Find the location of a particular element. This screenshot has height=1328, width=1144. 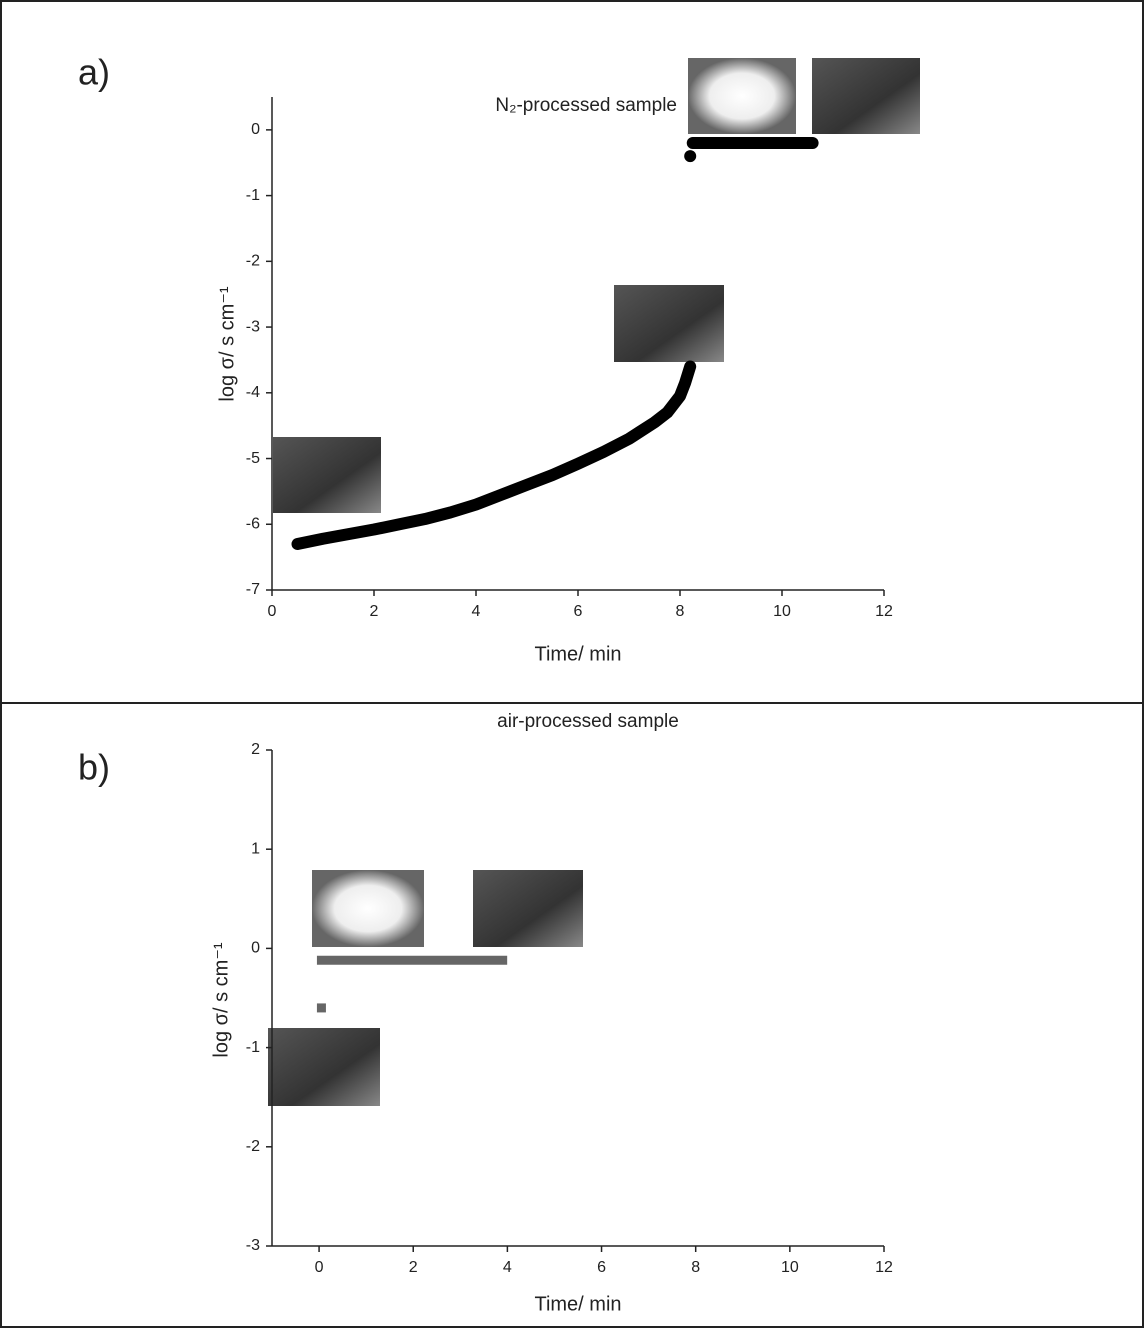

panel-label: a) is located at coordinates (94, 72).